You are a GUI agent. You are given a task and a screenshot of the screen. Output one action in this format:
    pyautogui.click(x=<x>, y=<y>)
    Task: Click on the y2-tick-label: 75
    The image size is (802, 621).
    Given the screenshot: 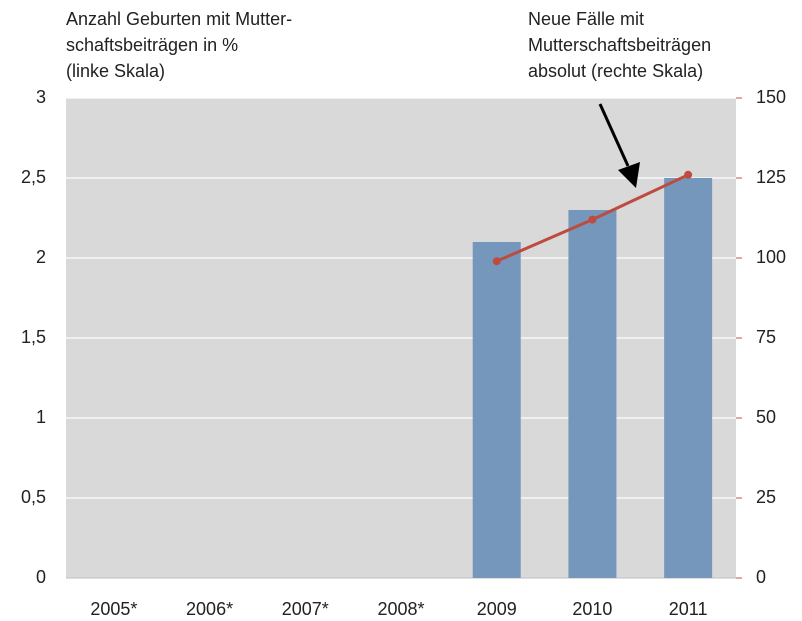 What is the action you would take?
    pyautogui.click(x=766, y=337)
    